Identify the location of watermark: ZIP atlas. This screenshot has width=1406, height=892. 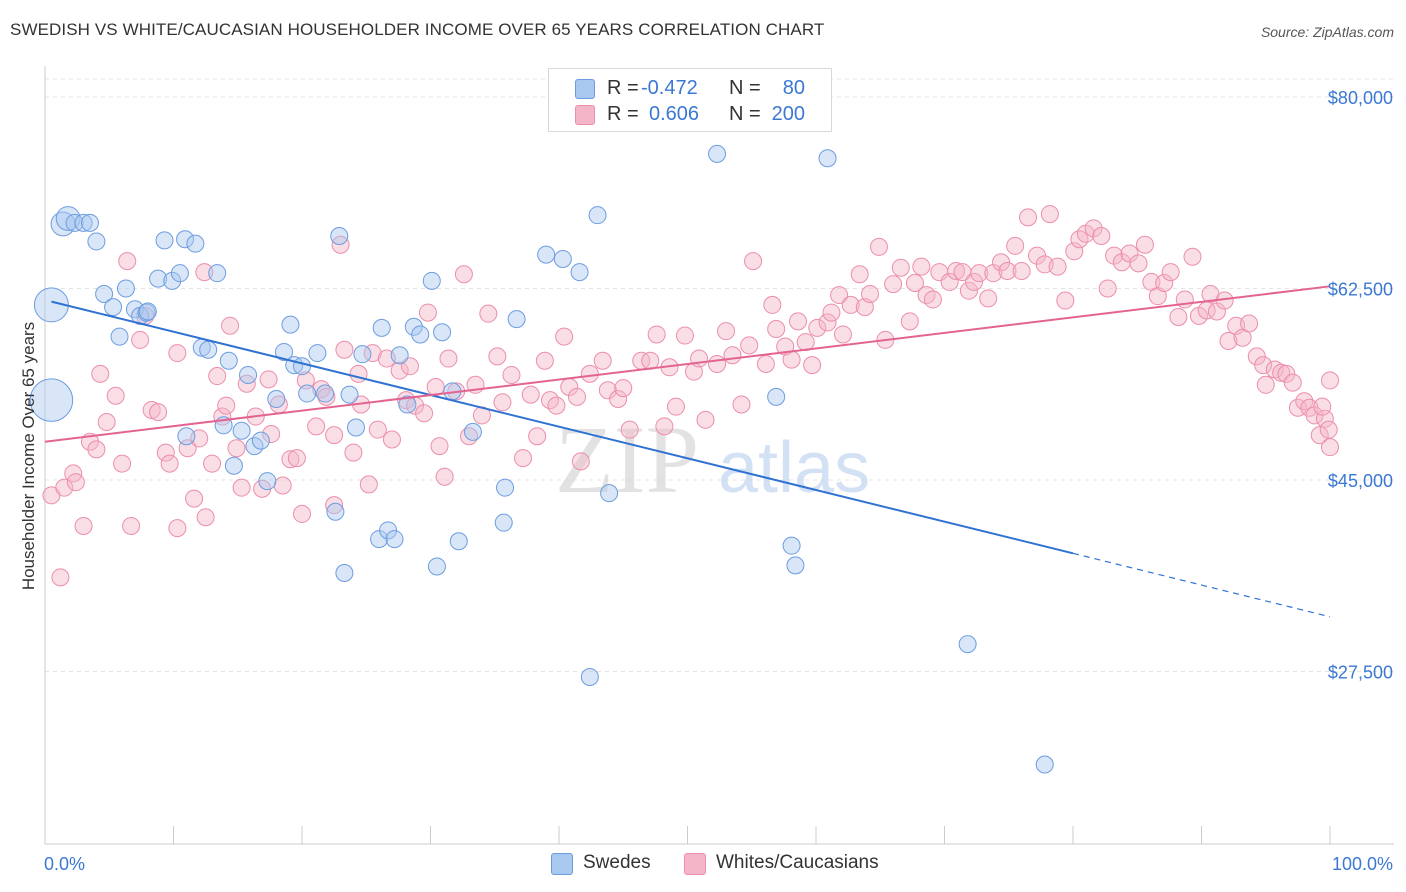
(712, 459).